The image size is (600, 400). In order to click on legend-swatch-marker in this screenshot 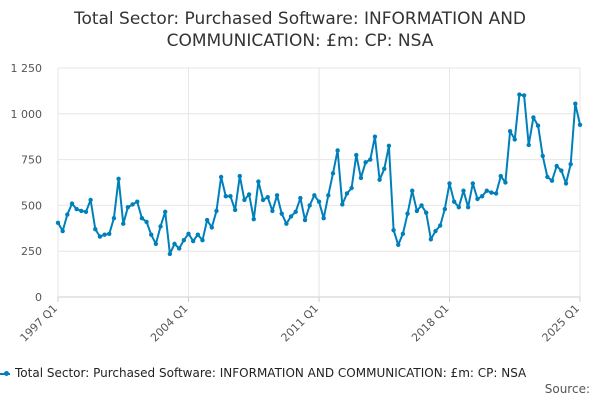, I will do `click(6, 373)`.